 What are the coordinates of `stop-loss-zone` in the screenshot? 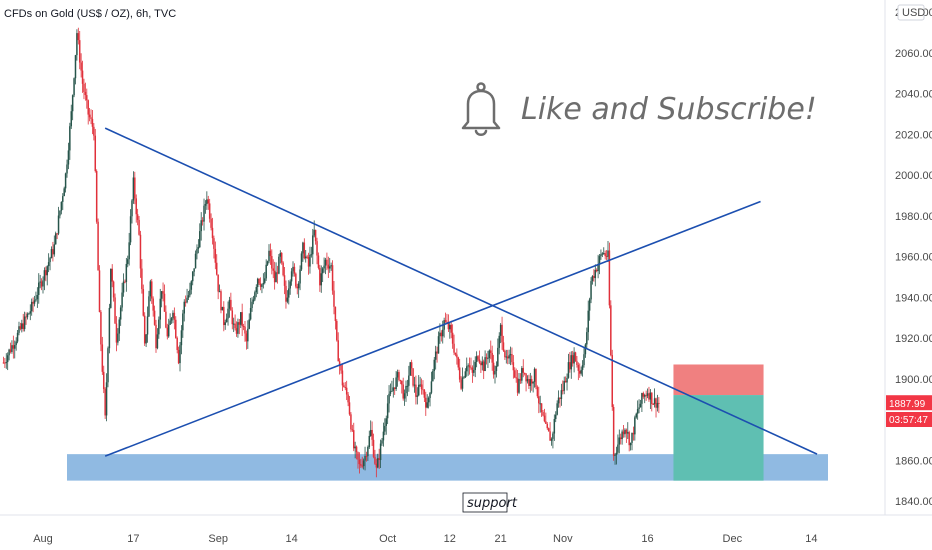 It's located at (718, 380).